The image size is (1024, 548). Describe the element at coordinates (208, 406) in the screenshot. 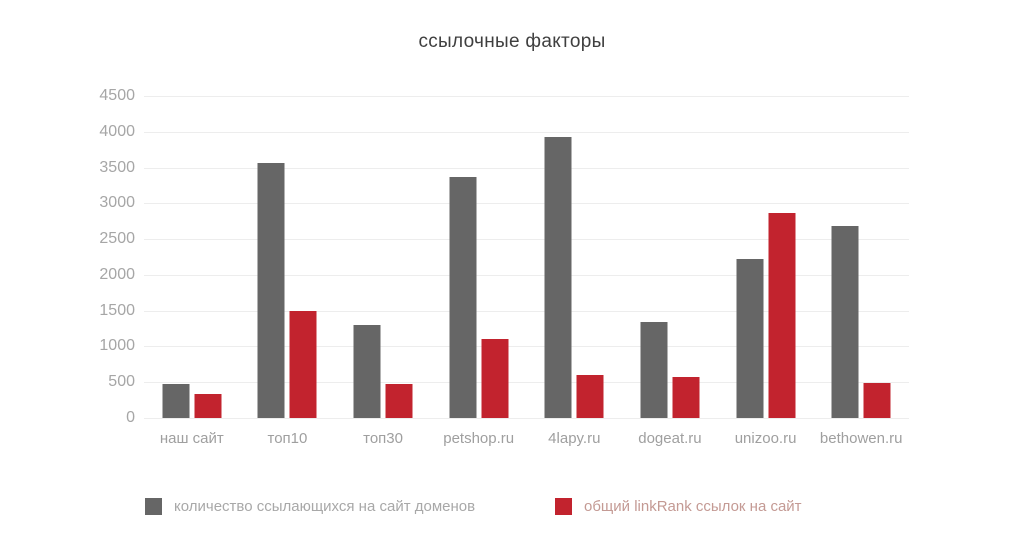

I see `bar-red-наш сайт` at that location.